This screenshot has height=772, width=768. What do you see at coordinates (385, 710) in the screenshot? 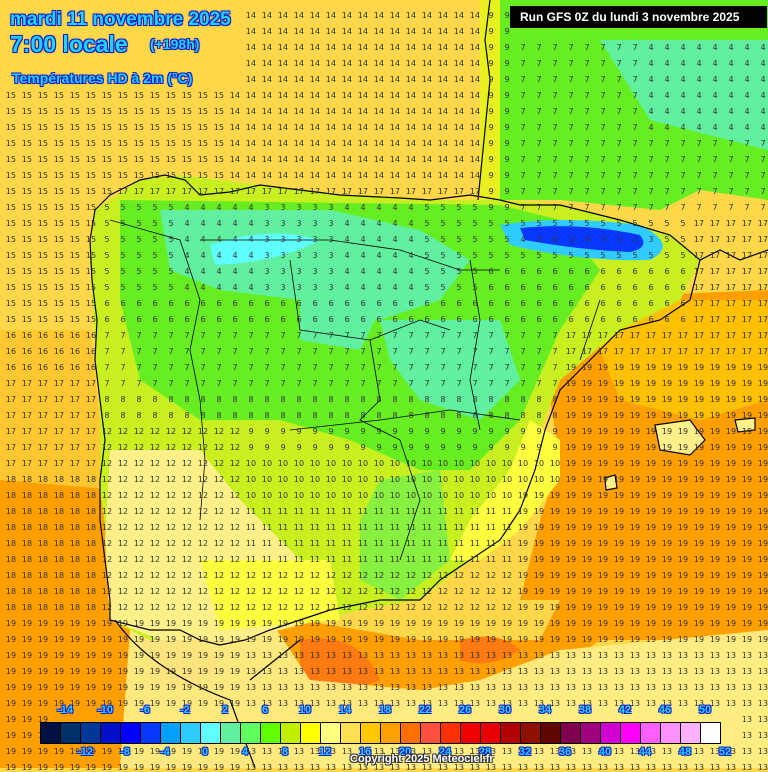
I see `colorbar-label-top: 18` at bounding box center [385, 710].